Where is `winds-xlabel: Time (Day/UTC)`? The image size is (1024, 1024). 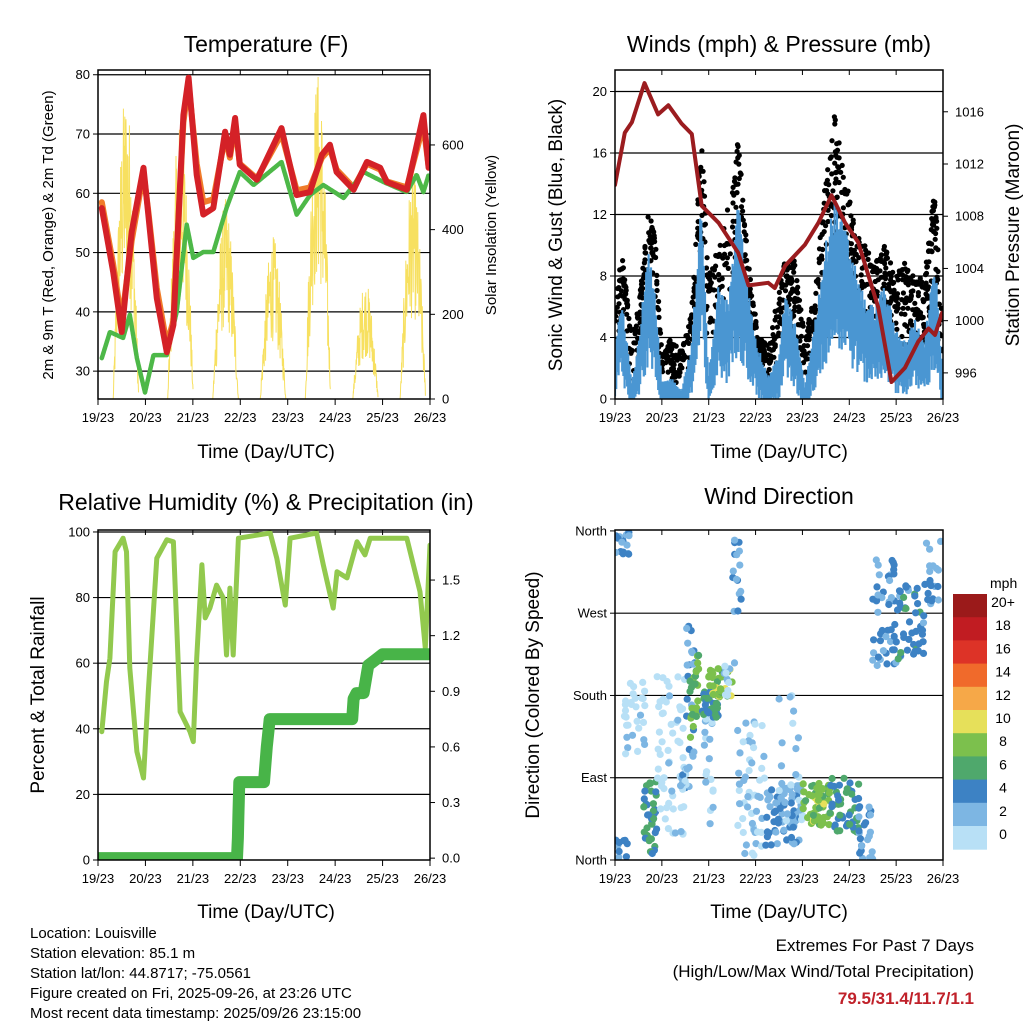
winds-xlabel: Time (Day/UTC) is located at coordinates (779, 452).